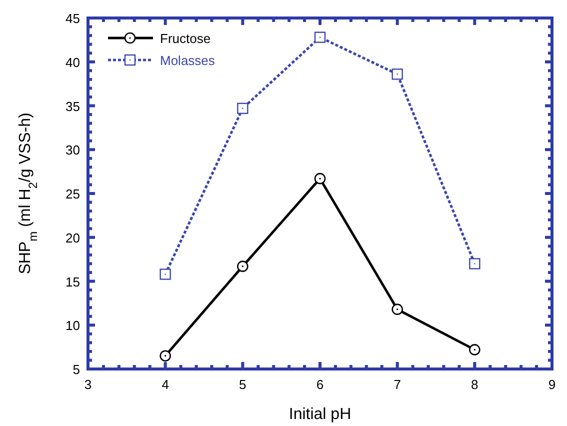 This screenshot has height=426, width=567. I want to click on x-axis-title: Initial pH, so click(320, 414).